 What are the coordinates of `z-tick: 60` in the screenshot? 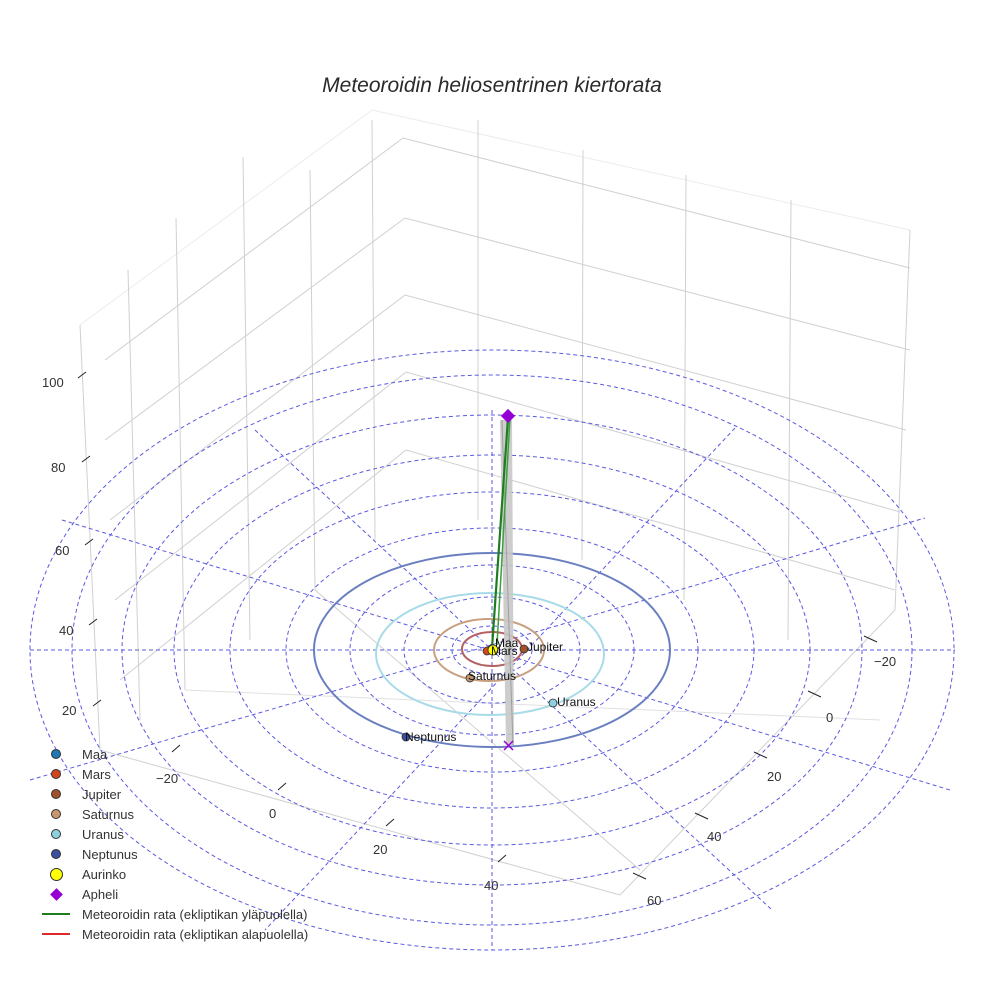 It's located at (62, 550).